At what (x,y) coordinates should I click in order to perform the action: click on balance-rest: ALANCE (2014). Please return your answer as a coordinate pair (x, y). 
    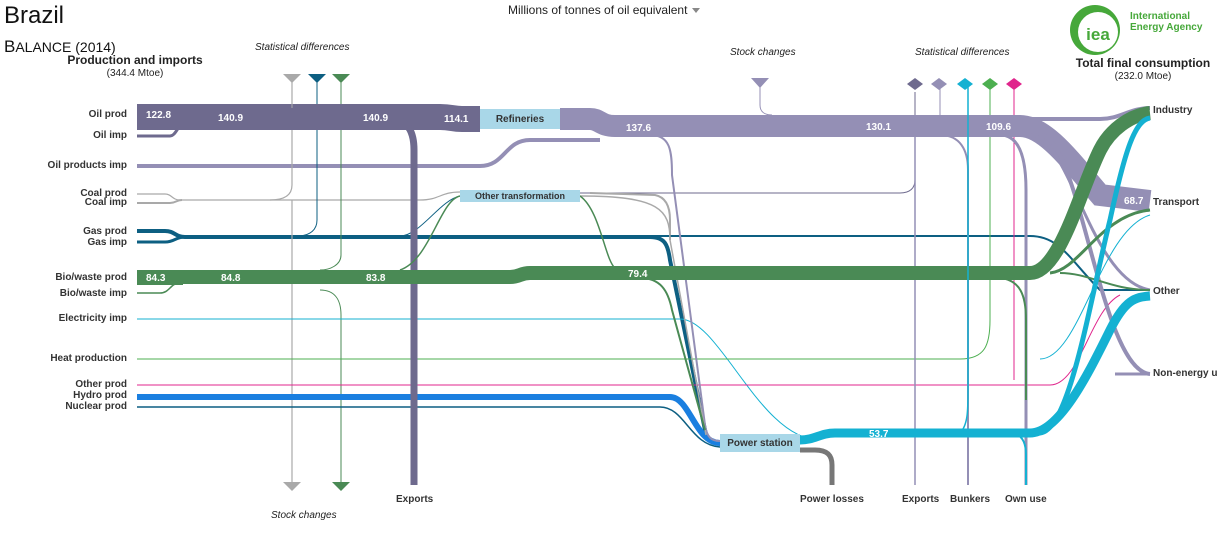
    Looking at the image, I should click on (65, 47).